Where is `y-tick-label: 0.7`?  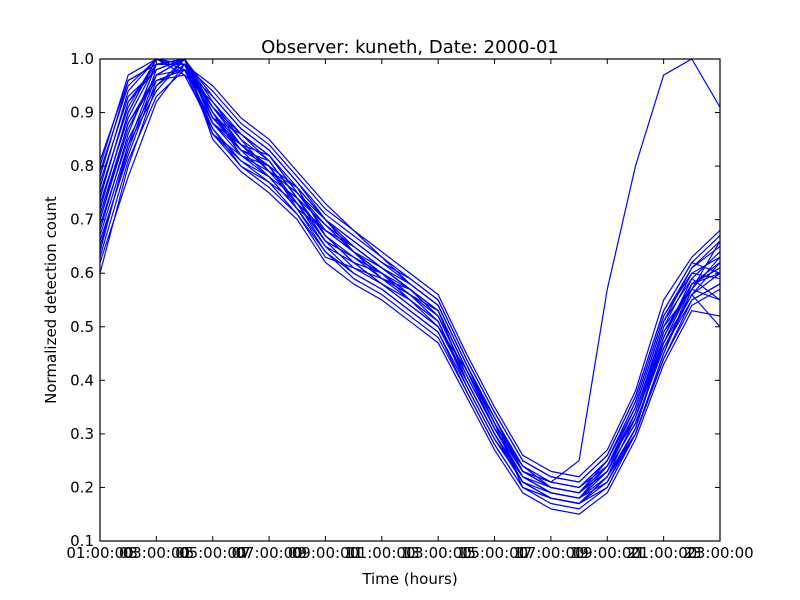
y-tick-label: 0.7 is located at coordinates (82, 220).